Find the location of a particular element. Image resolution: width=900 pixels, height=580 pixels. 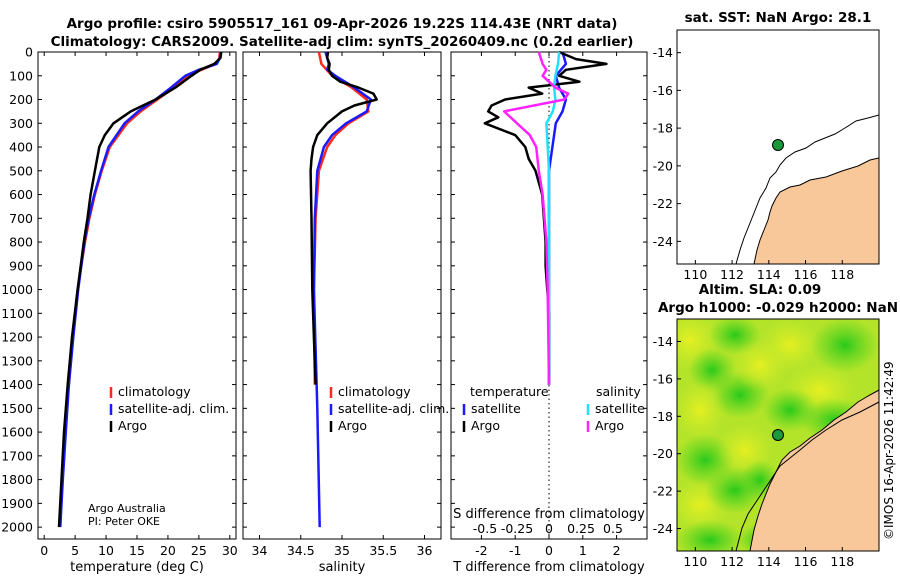

x-tick-label: 36 is located at coordinates (425, 550).